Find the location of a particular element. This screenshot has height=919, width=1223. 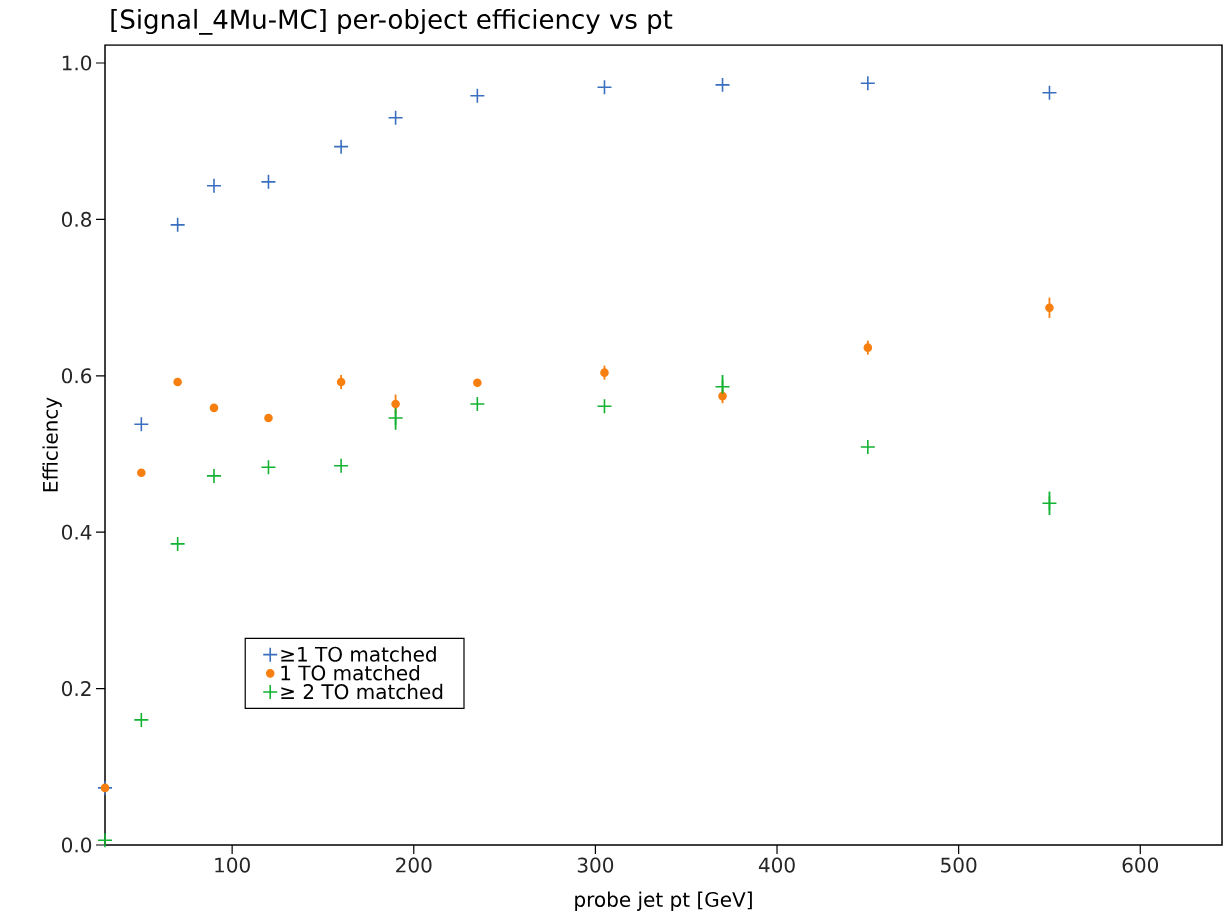

y-tick-label: 0.8 is located at coordinates (76, 219).